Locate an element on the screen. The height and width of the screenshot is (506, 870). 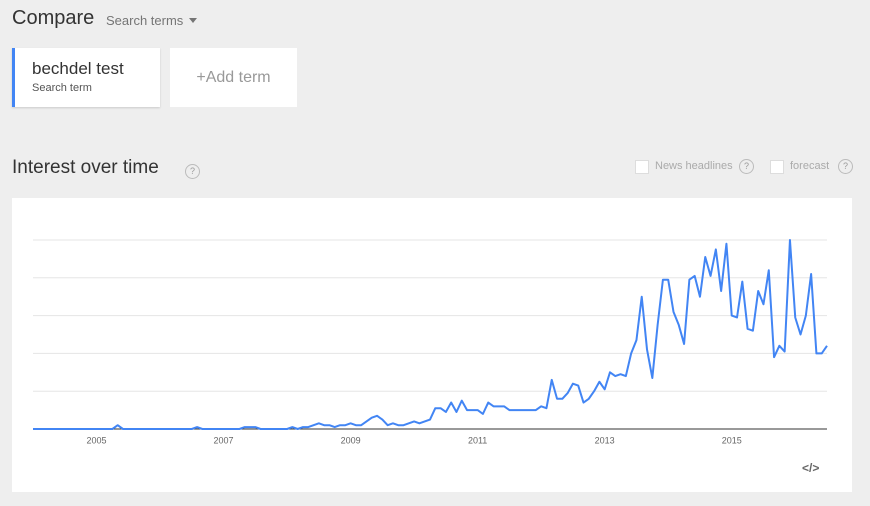
add-term-button: +Add term is located at coordinates (233, 77).